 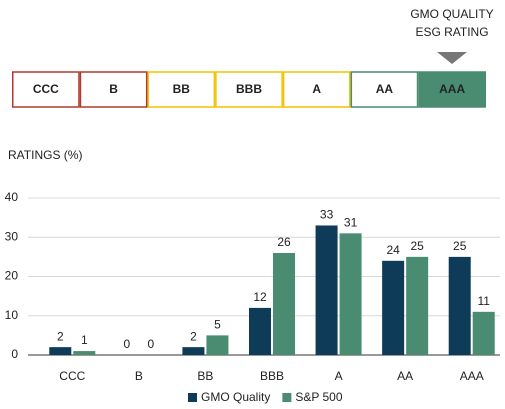 I want to click on y-tick-label: 30, so click(x=12, y=236).